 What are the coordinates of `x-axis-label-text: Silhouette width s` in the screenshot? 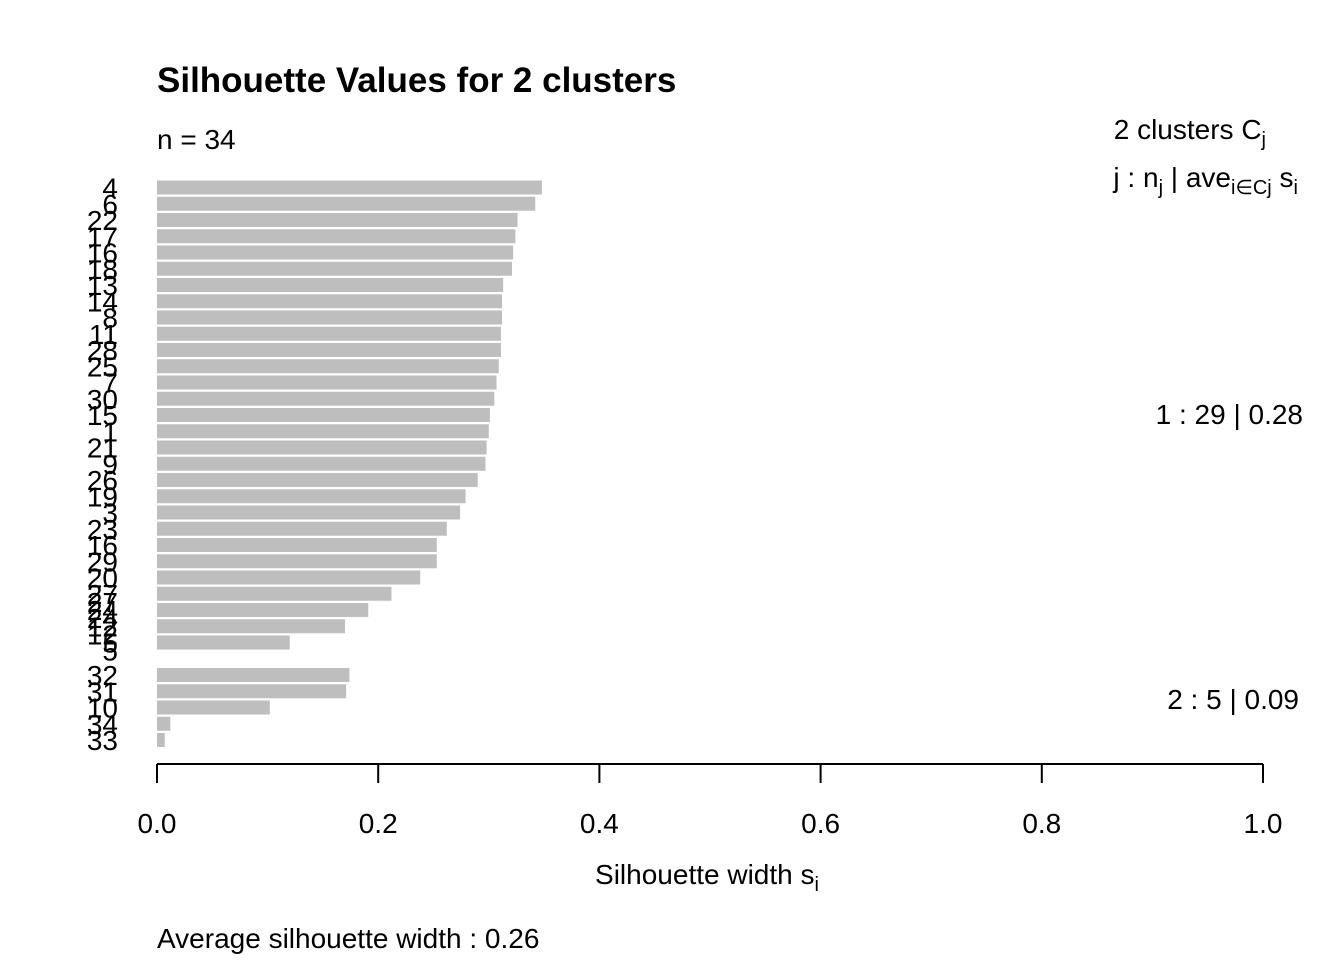 It's located at (704, 874).